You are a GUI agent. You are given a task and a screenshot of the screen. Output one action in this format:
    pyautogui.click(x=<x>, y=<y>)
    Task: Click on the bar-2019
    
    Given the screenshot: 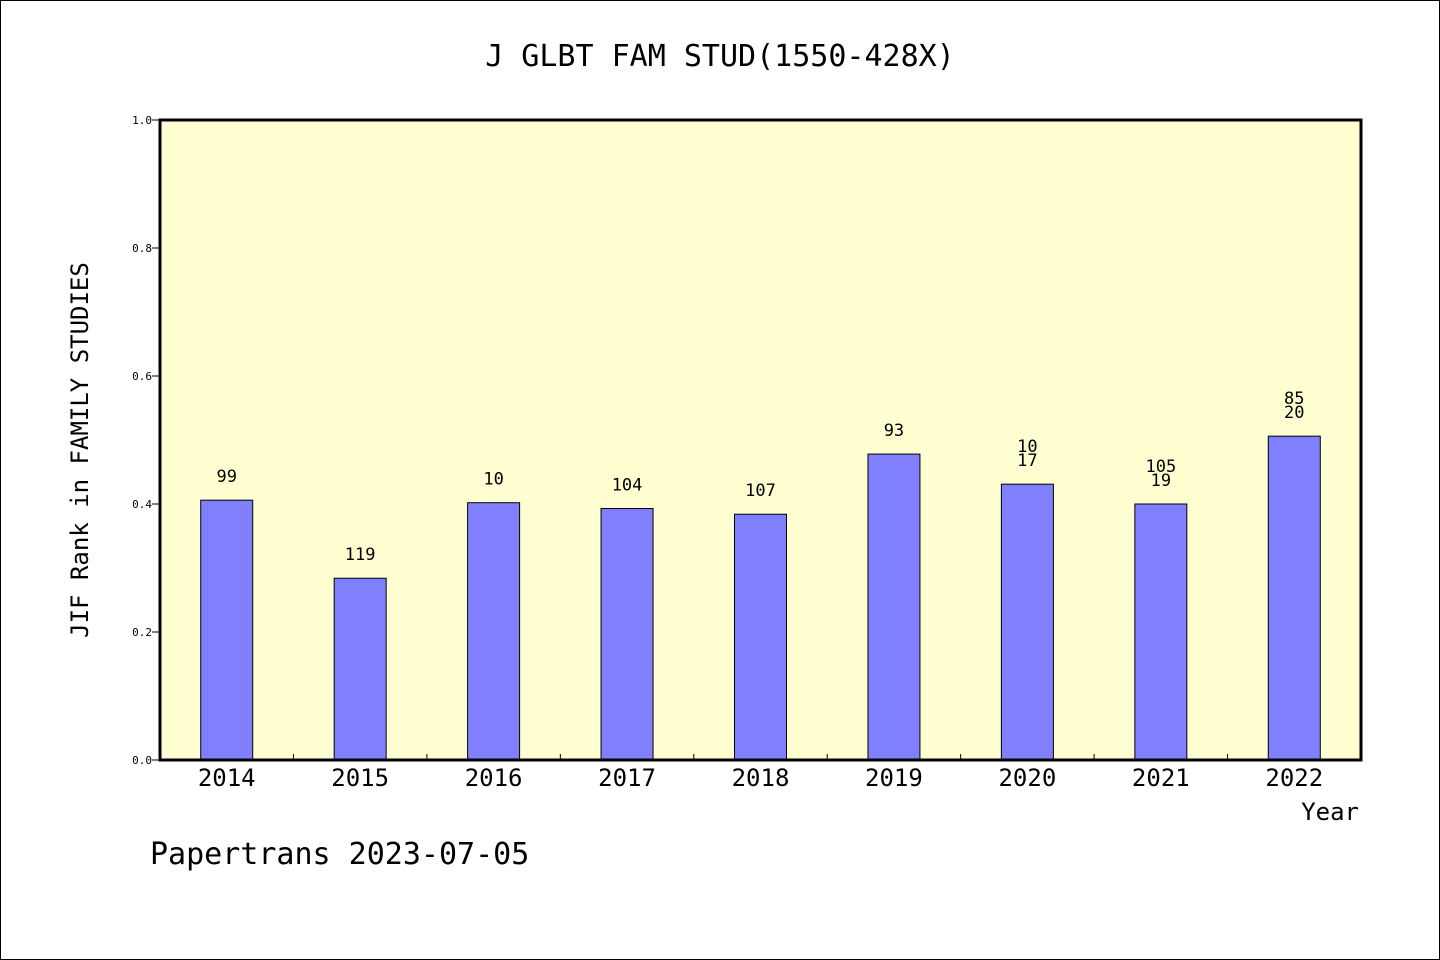 What is the action you would take?
    pyautogui.click(x=894, y=607)
    